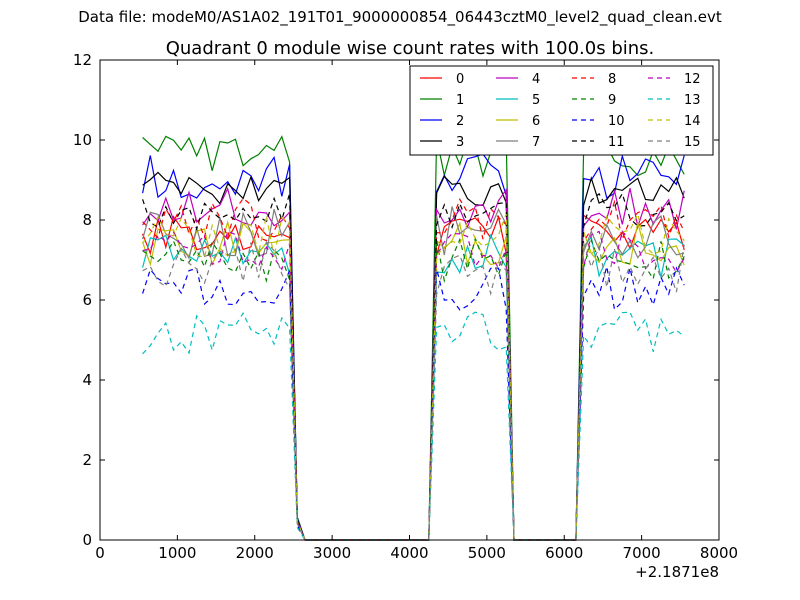 The height and width of the screenshot is (600, 800). What do you see at coordinates (719, 553) in the screenshot?
I see `x-tick-label: 8000` at bounding box center [719, 553].